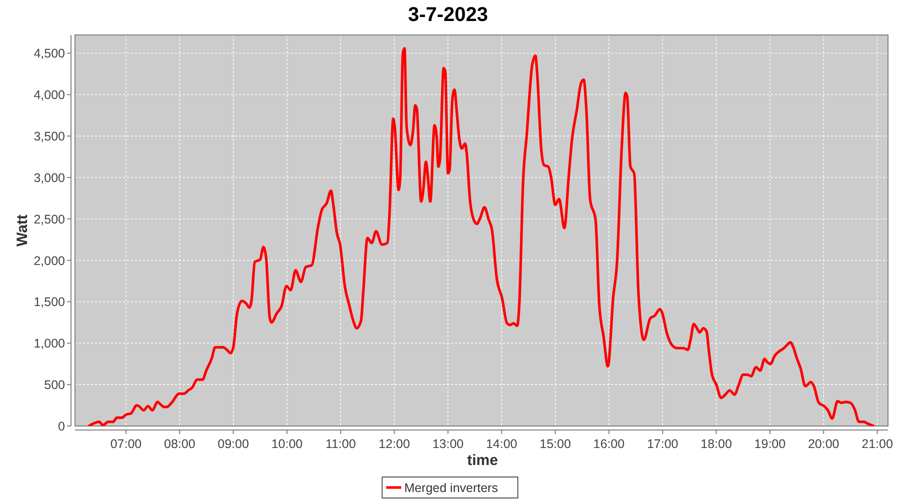 This screenshot has width=900, height=500. I want to click on chart-title: 3-7-2023, so click(448, 15).